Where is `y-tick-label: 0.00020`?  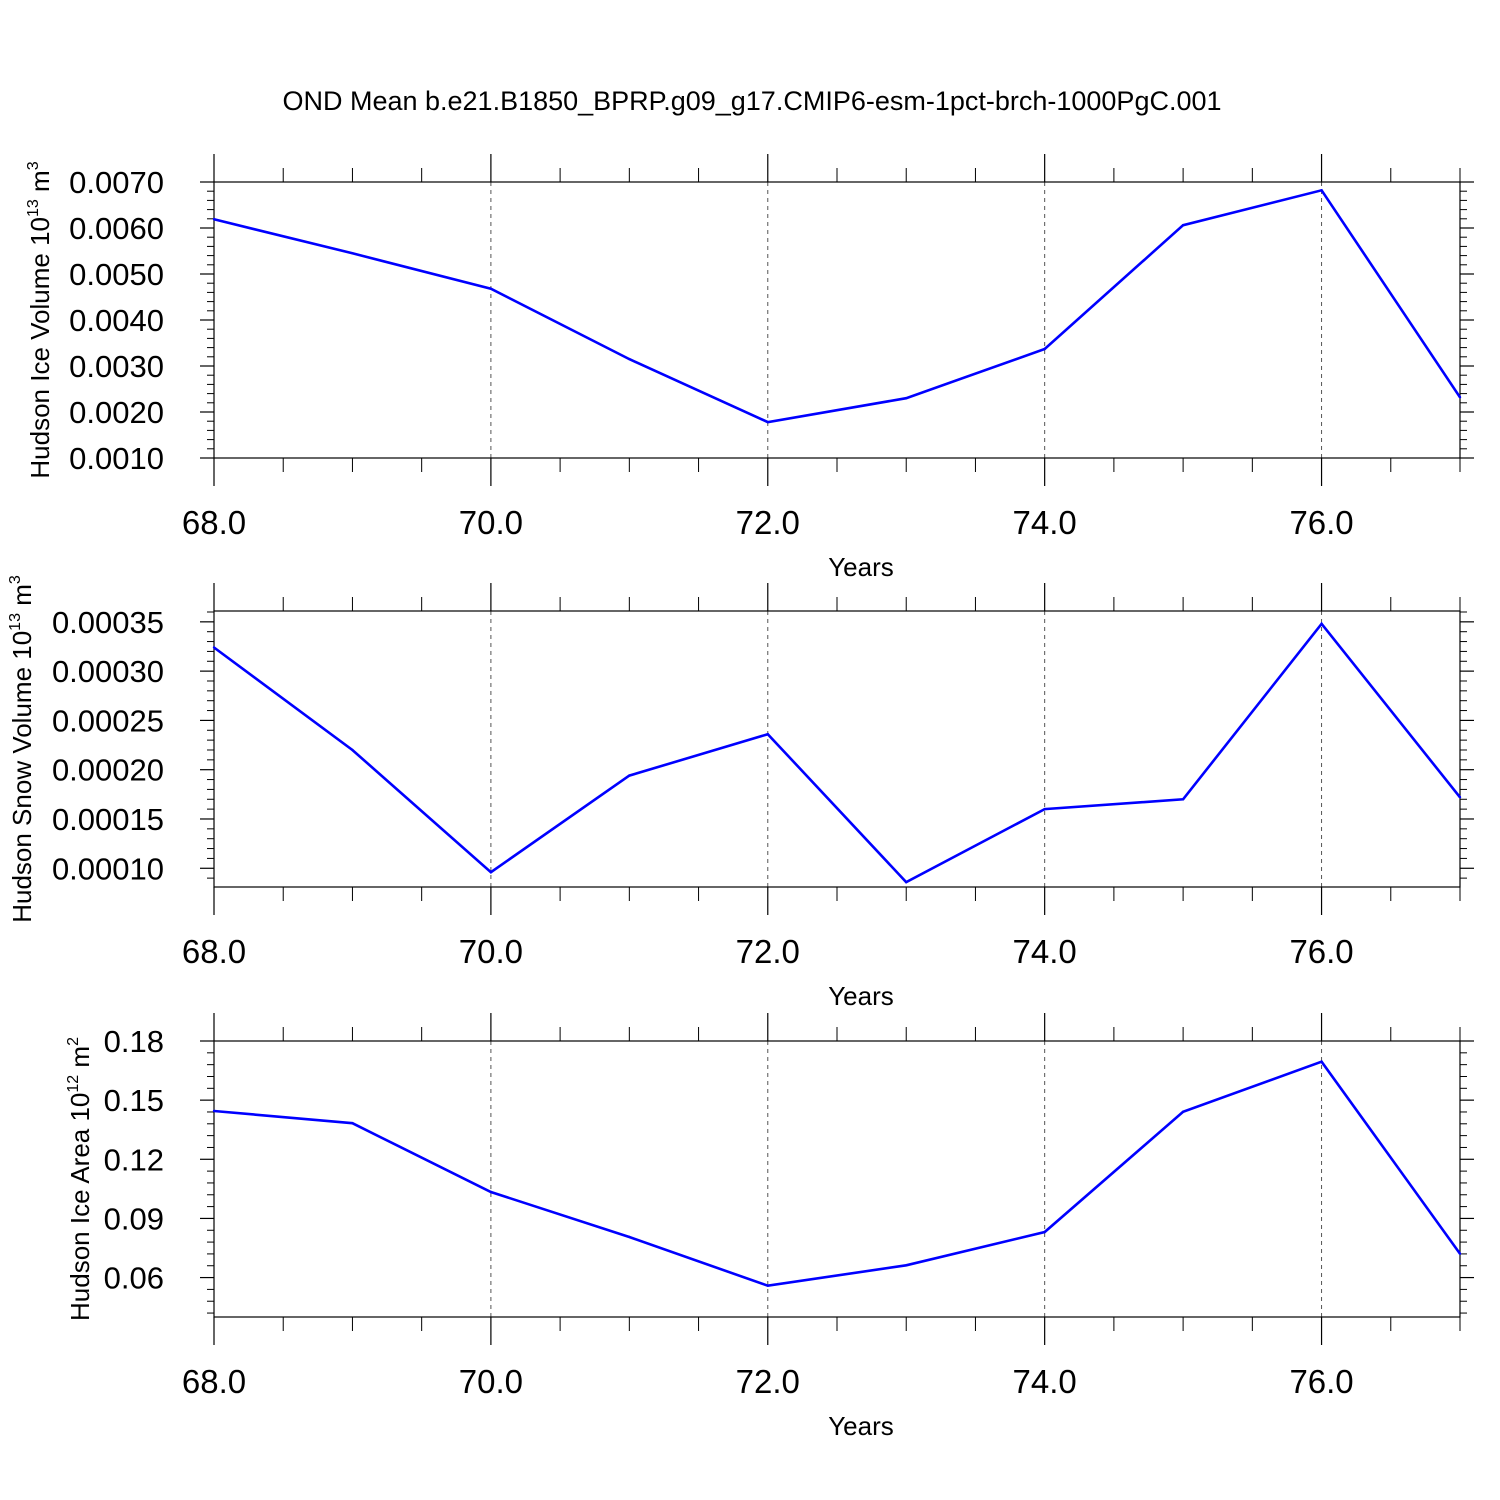
y-tick-label: 0.00020 is located at coordinates (108, 770).